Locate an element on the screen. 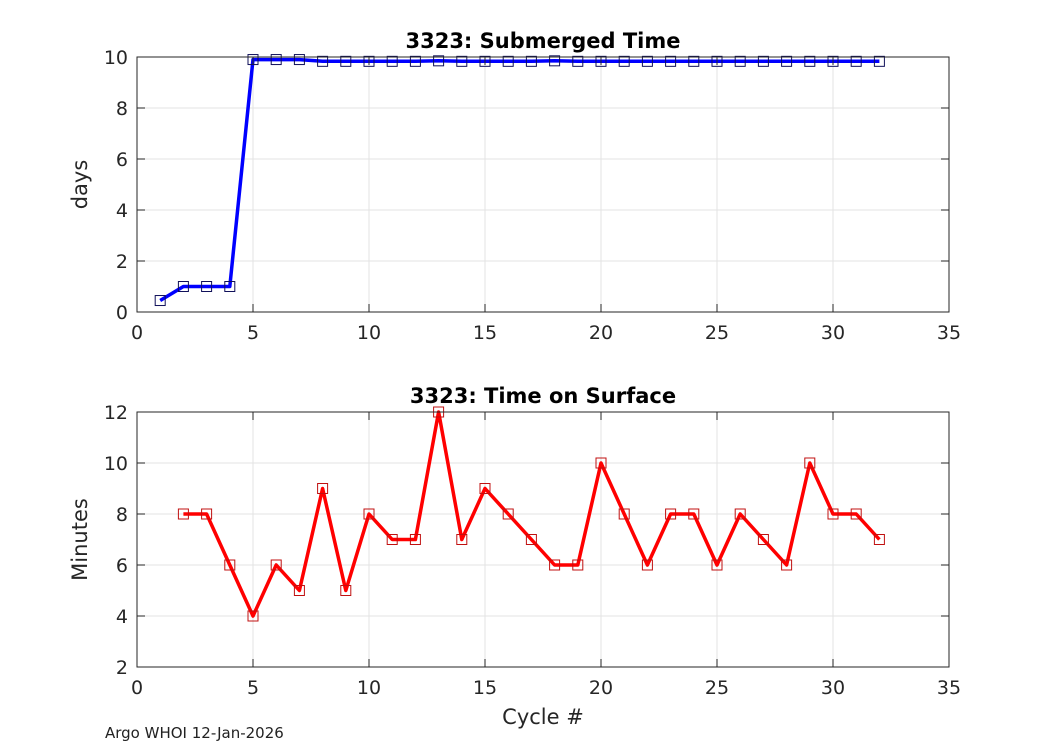 The width and height of the screenshot is (1050, 750). chart-title: 3323: Submerged Time is located at coordinates (542, 41).